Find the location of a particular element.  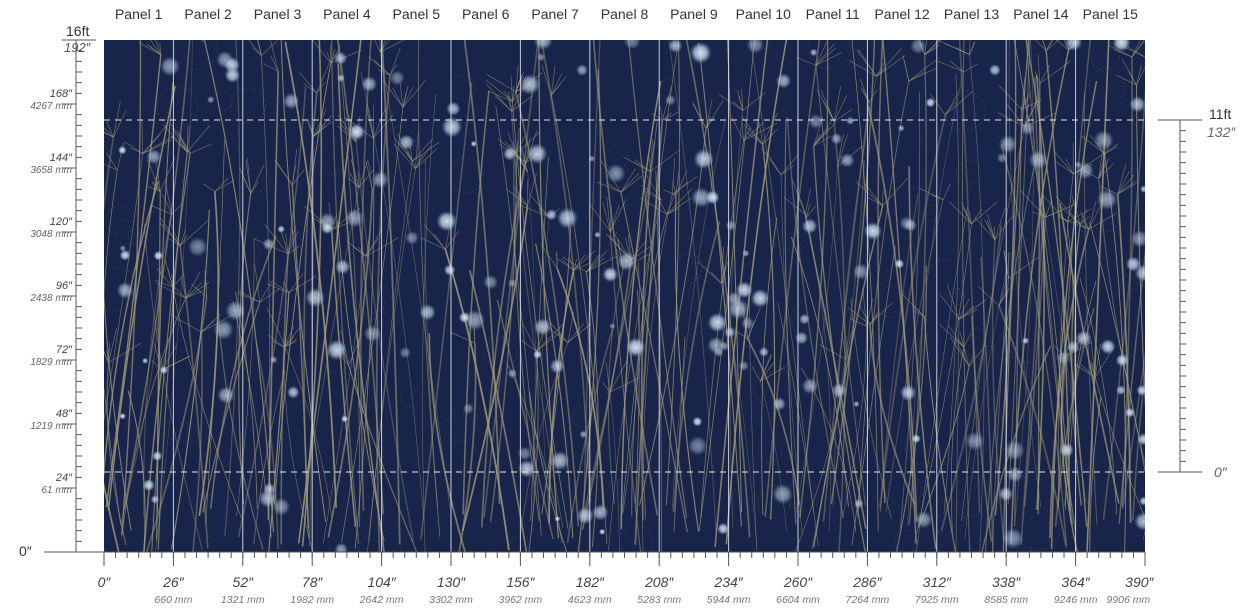

bottom-tick-mm: 1982 mm is located at coordinates (312, 600).